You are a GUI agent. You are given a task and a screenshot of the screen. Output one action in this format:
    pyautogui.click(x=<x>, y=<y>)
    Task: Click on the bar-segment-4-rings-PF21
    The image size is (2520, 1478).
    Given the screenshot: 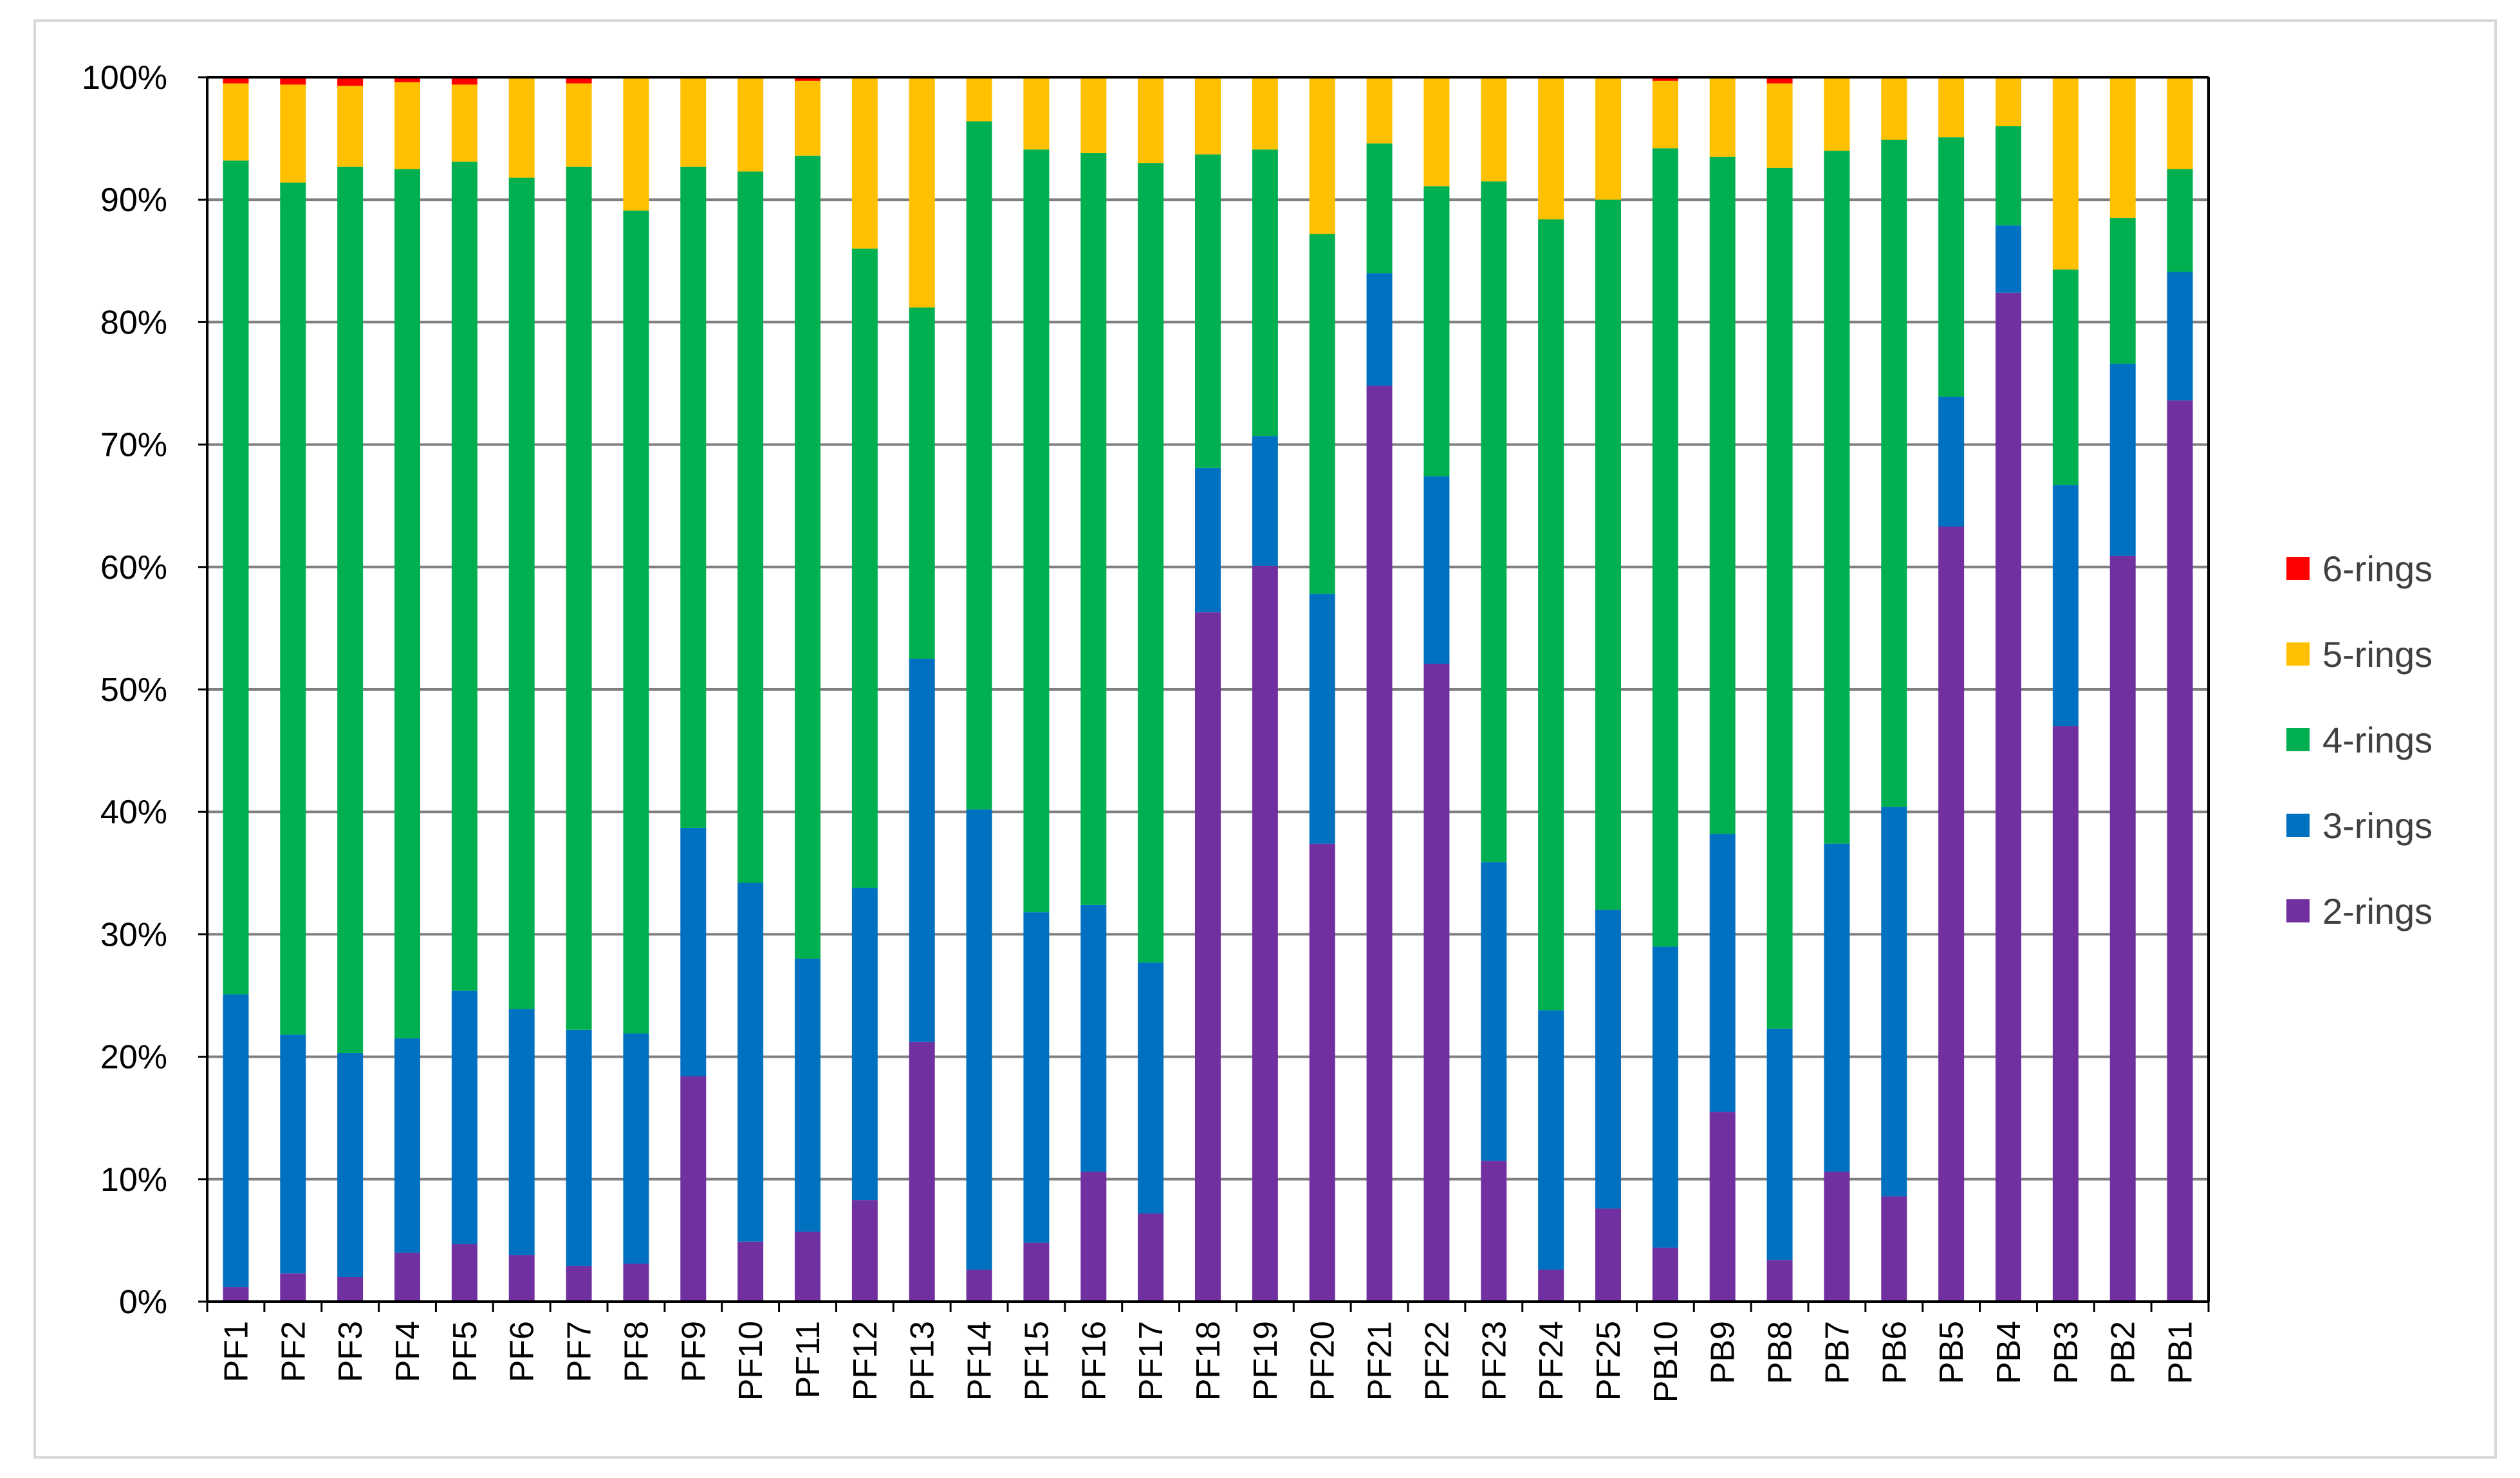 What is the action you would take?
    pyautogui.click(x=1379, y=208)
    